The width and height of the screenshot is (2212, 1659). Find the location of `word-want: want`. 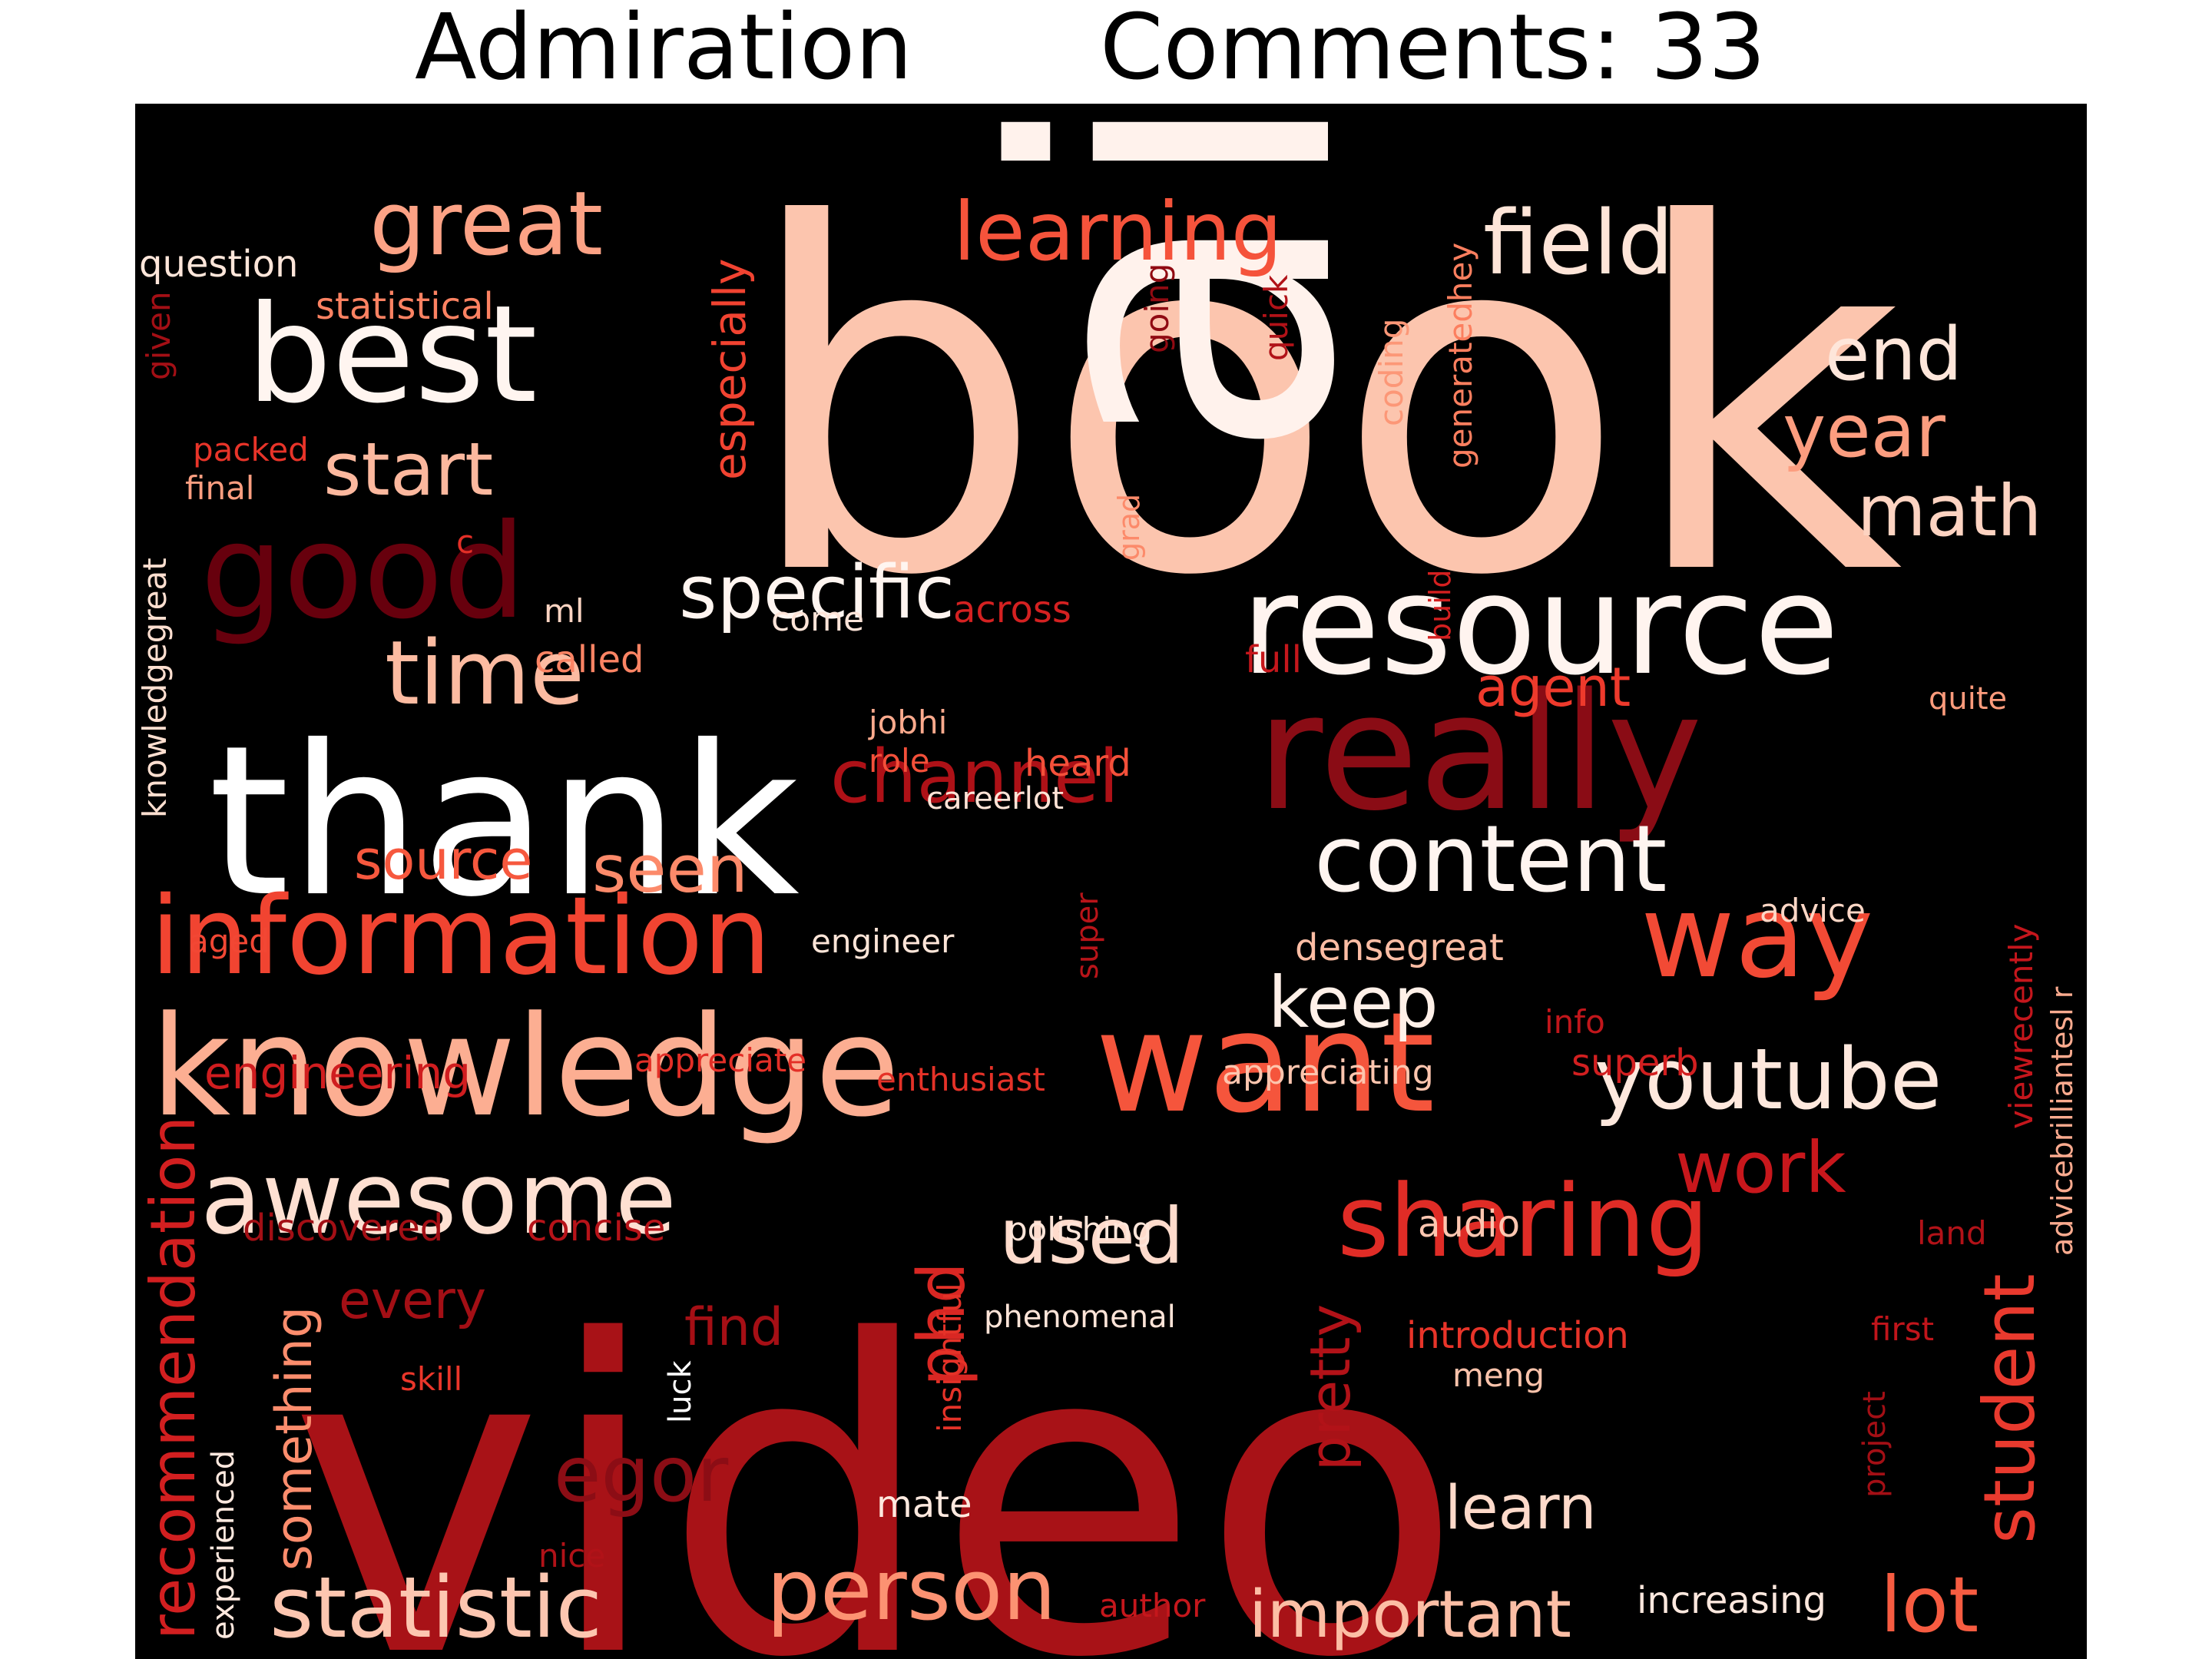

word-want: want is located at coordinates (1265, 1063).